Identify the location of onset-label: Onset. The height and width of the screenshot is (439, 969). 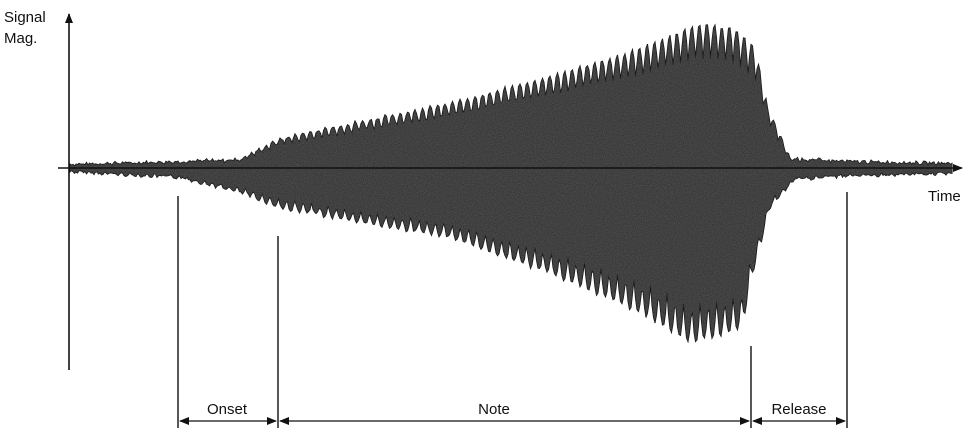
(227, 409).